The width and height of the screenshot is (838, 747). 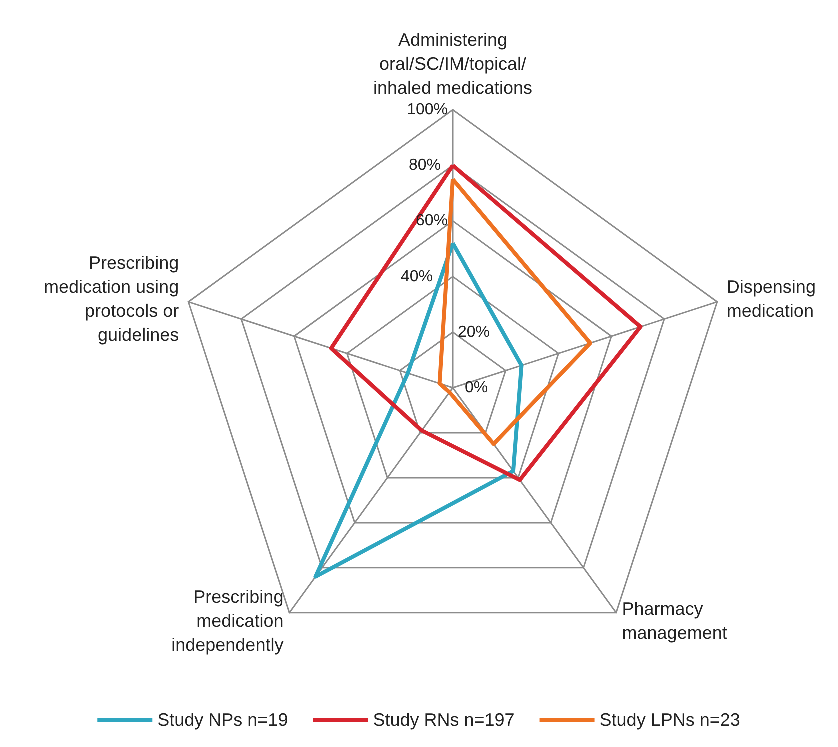 I want to click on y-tick-label: 60%, so click(x=432, y=221).